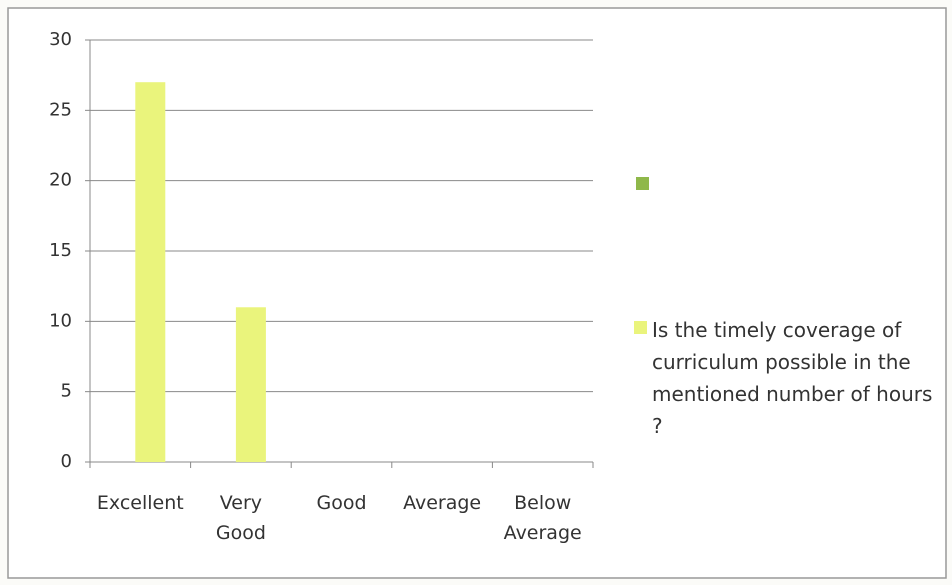  Describe the element at coordinates (60, 180) in the screenshot. I see `y-tick-label: 20` at that location.